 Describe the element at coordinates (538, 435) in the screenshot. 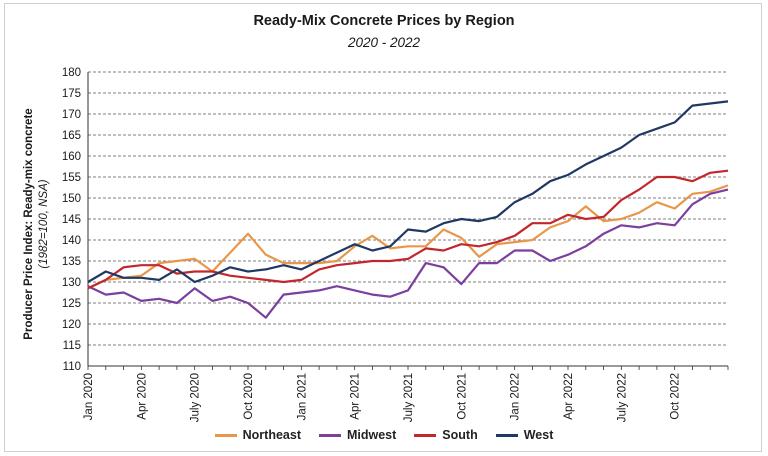

I see `legend-label: West` at that location.